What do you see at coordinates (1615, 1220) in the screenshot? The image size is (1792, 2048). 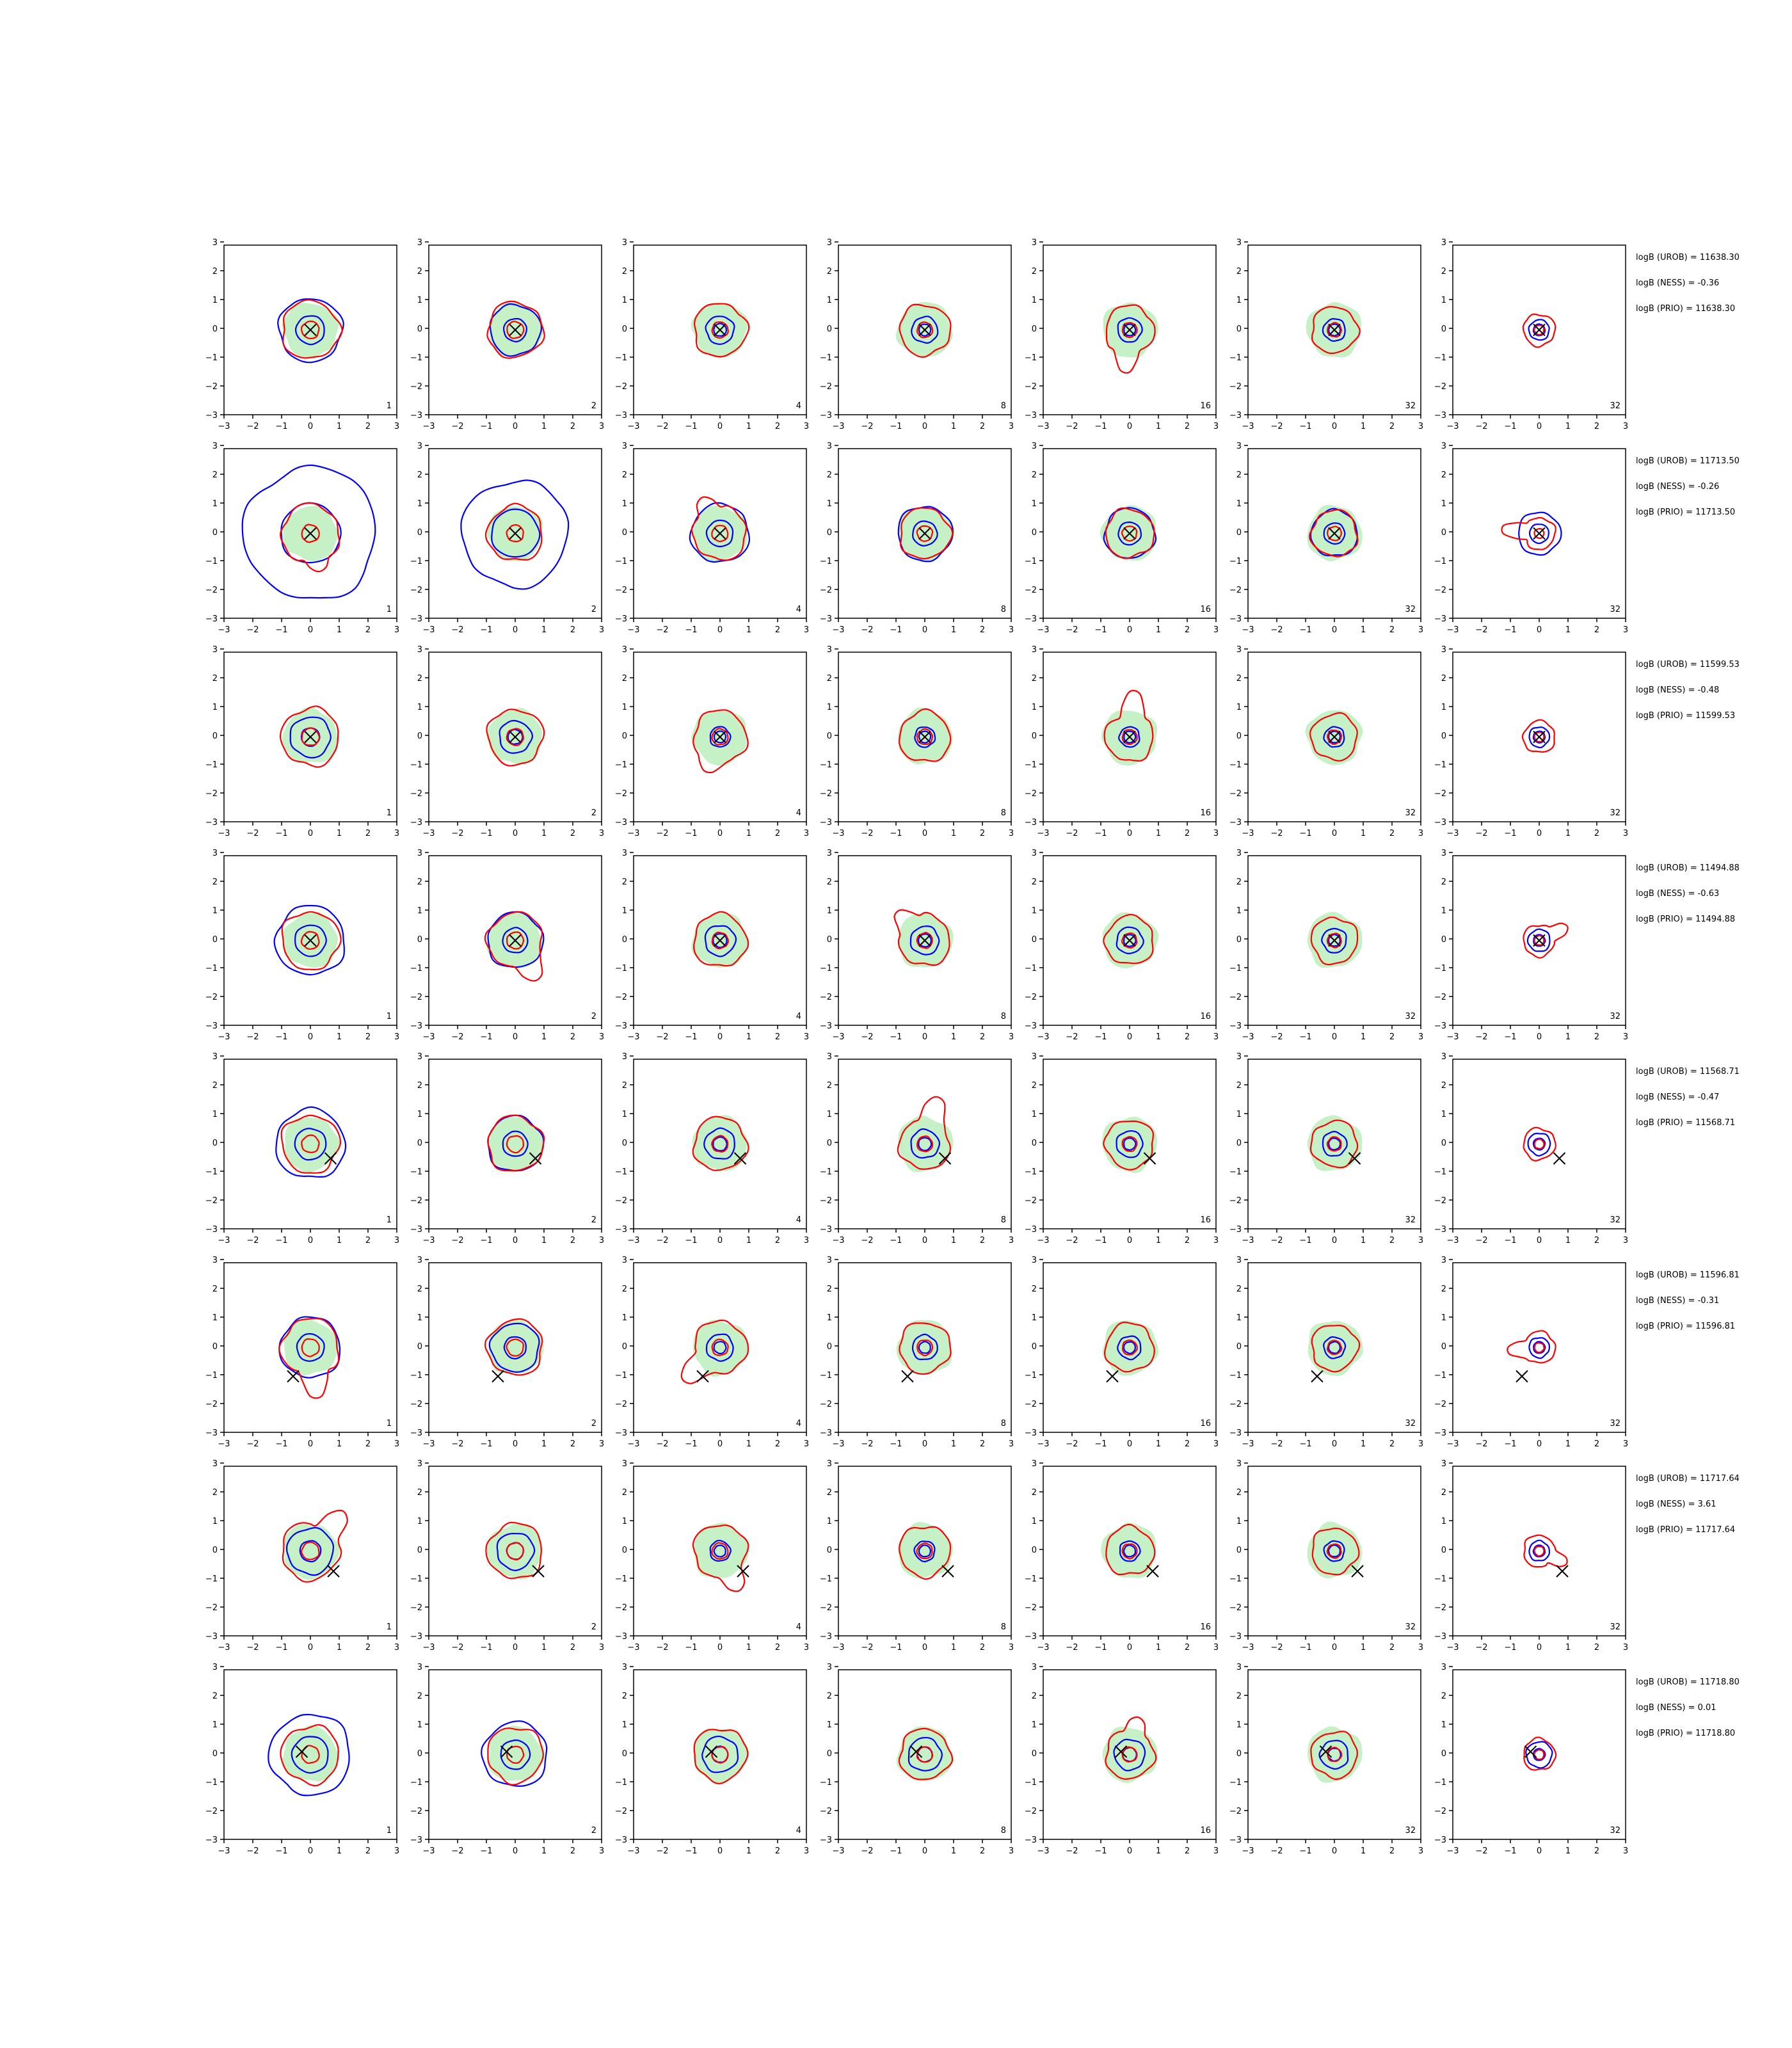 I see `panel-count-label: 32` at bounding box center [1615, 1220].